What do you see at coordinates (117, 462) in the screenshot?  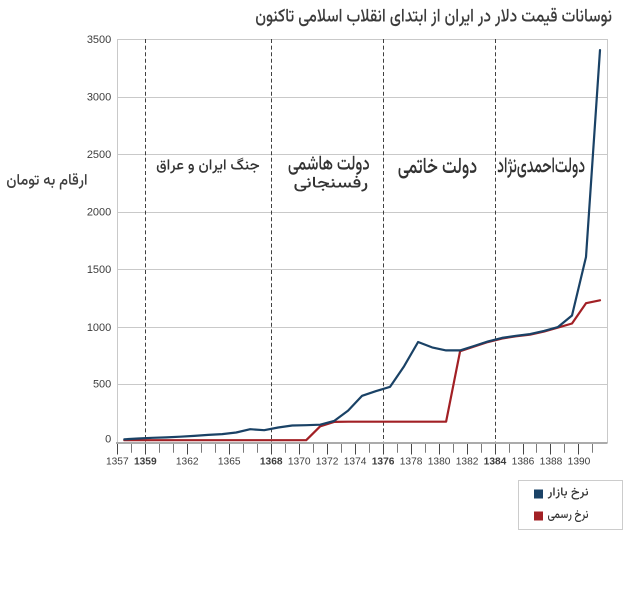 I see `svg-text: 1357` at bounding box center [117, 462].